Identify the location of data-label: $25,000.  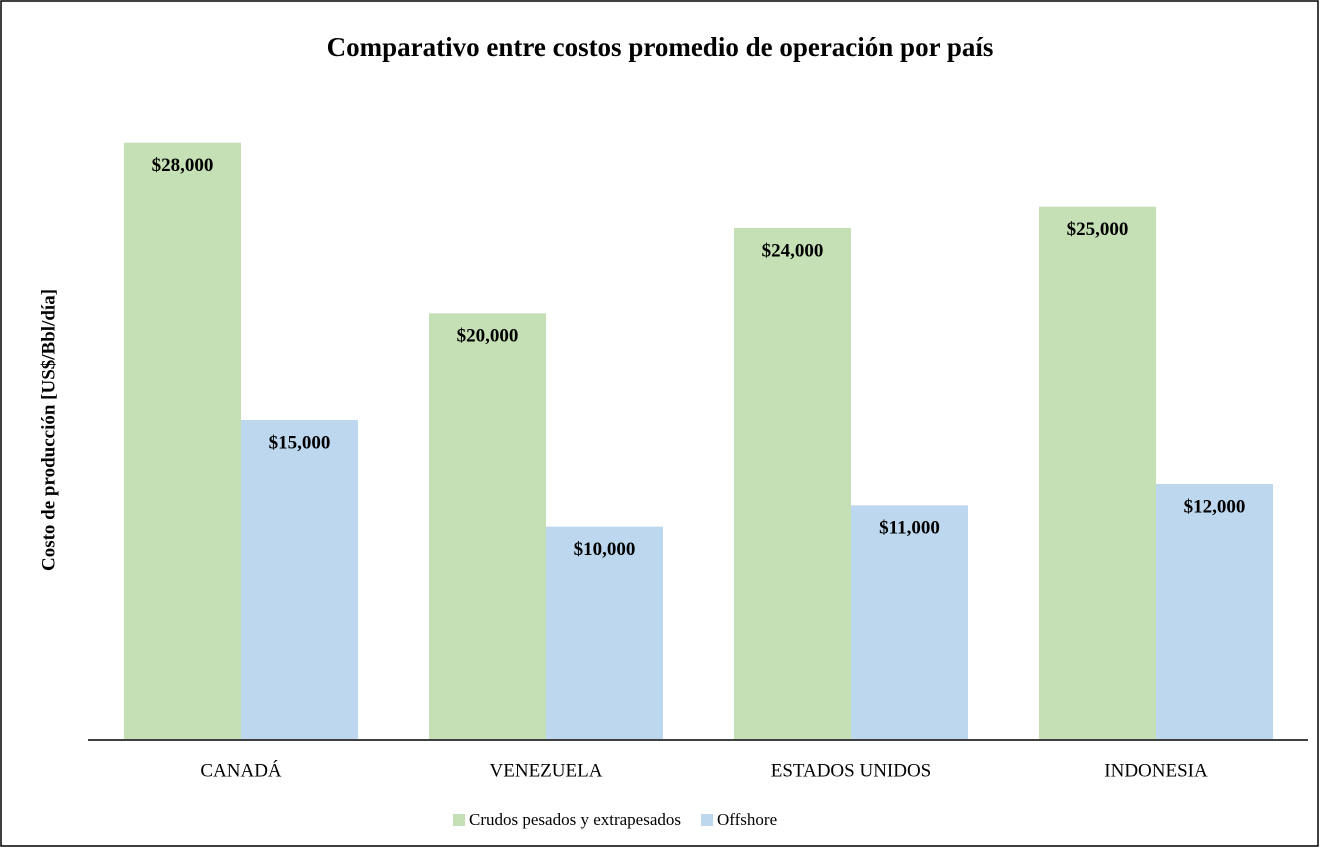
(1098, 229).